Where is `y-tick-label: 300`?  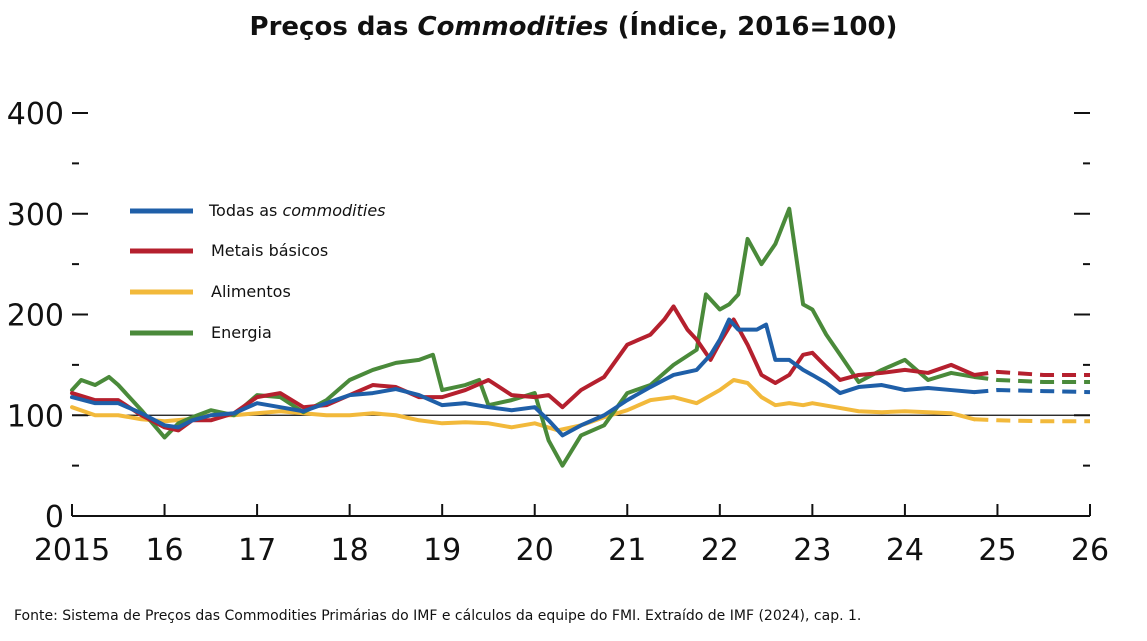
y-tick-label: 300 is located at coordinates (35, 215).